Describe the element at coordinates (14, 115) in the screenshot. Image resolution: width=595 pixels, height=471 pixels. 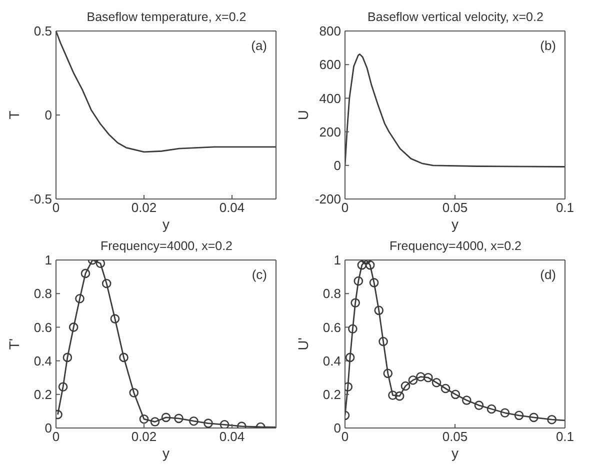
I see `y-axis-title: T` at that location.